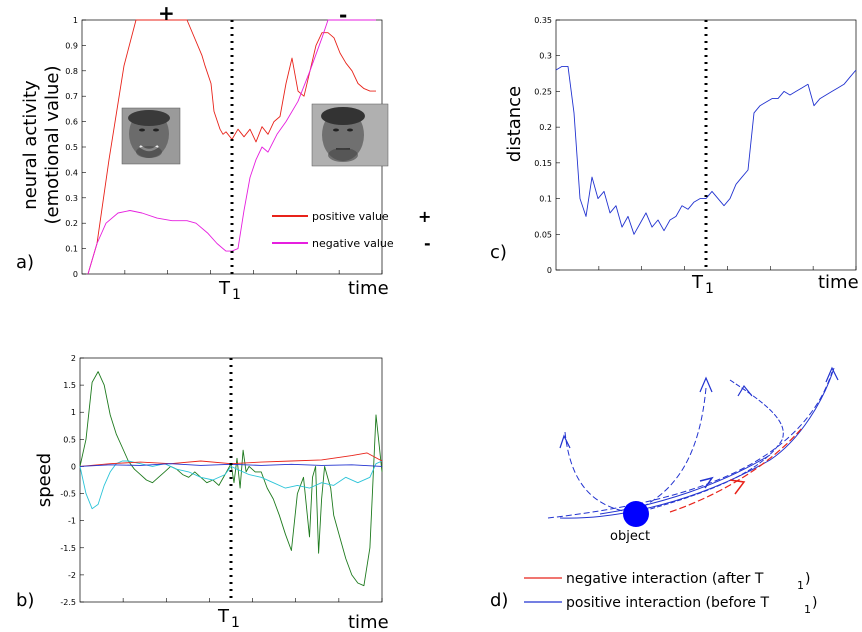  What do you see at coordinates (427, 243) in the screenshot?
I see `legend-negative-sign: -` at bounding box center [427, 243].